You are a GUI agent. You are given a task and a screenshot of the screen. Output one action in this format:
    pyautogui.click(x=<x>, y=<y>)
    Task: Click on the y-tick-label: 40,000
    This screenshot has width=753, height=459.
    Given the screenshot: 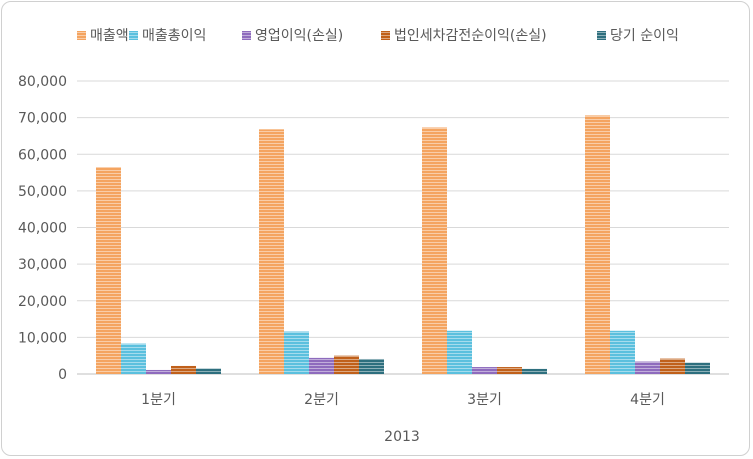 What is the action you would take?
    pyautogui.click(x=42, y=229)
    